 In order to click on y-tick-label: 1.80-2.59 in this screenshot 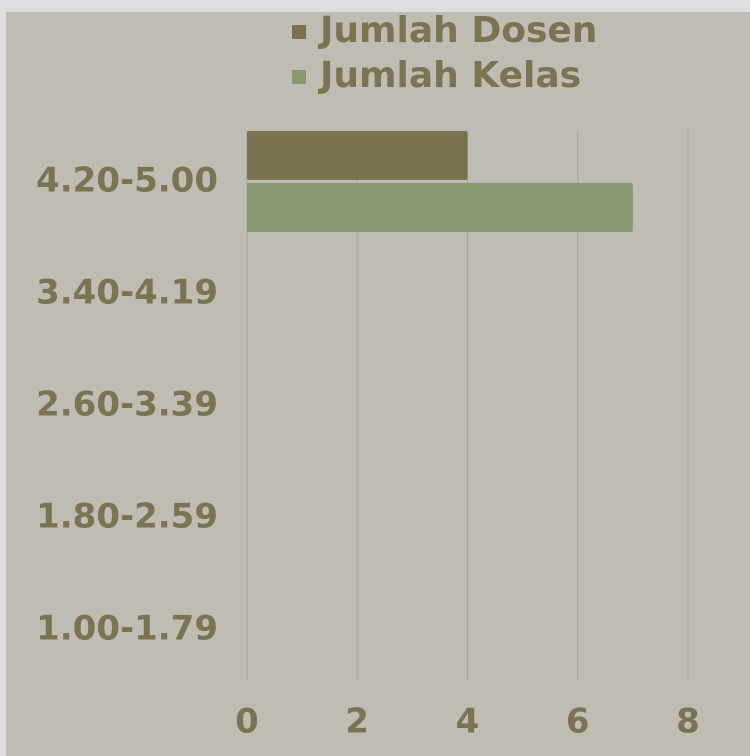, I will do `click(127, 517)`.